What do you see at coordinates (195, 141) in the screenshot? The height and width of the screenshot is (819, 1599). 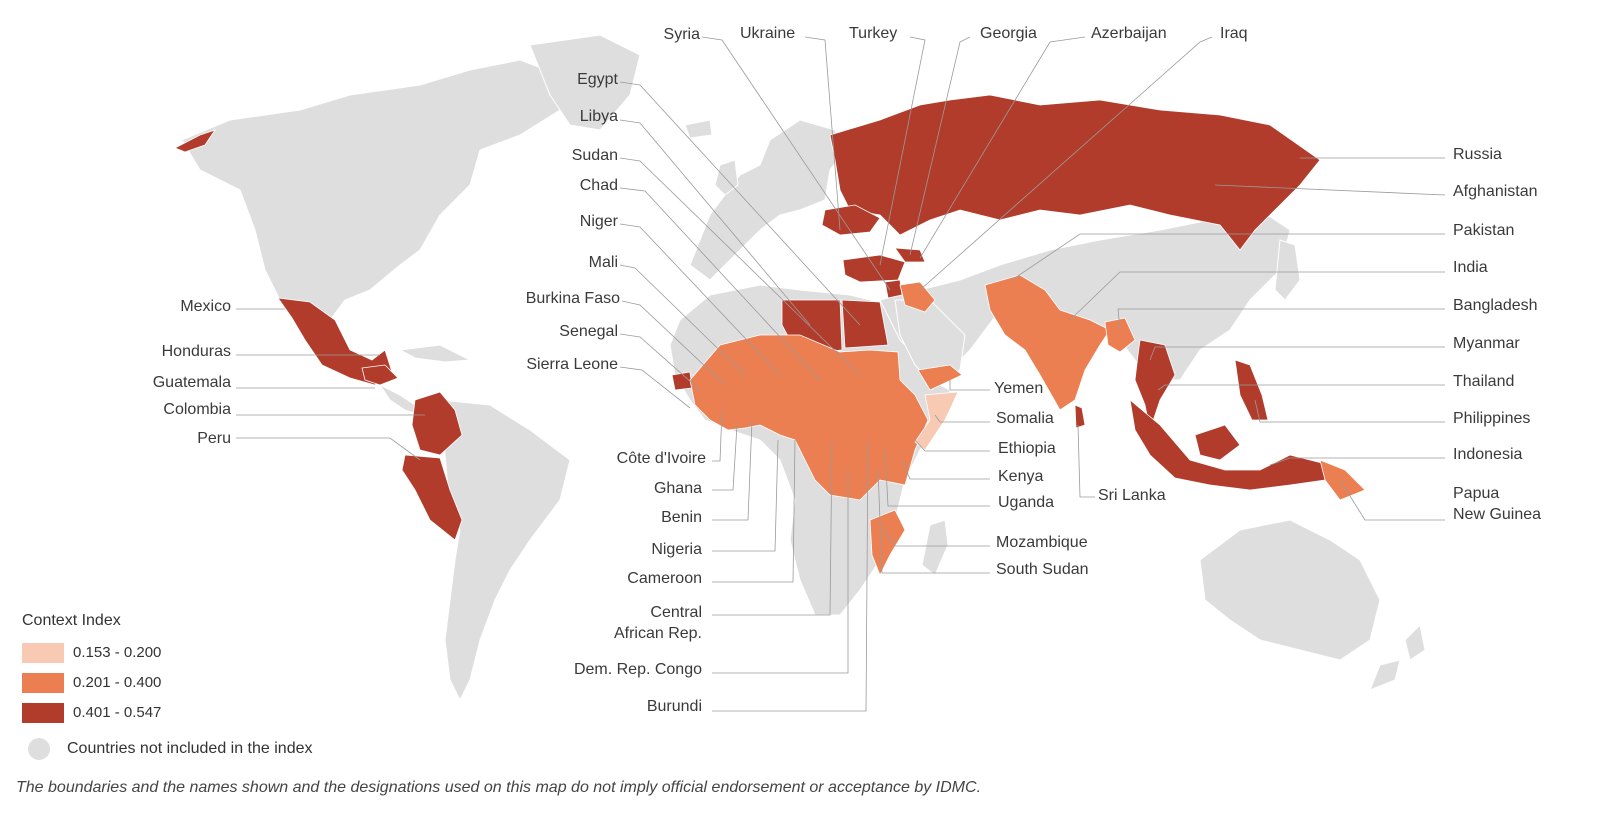 I see `country-alaska-part` at bounding box center [195, 141].